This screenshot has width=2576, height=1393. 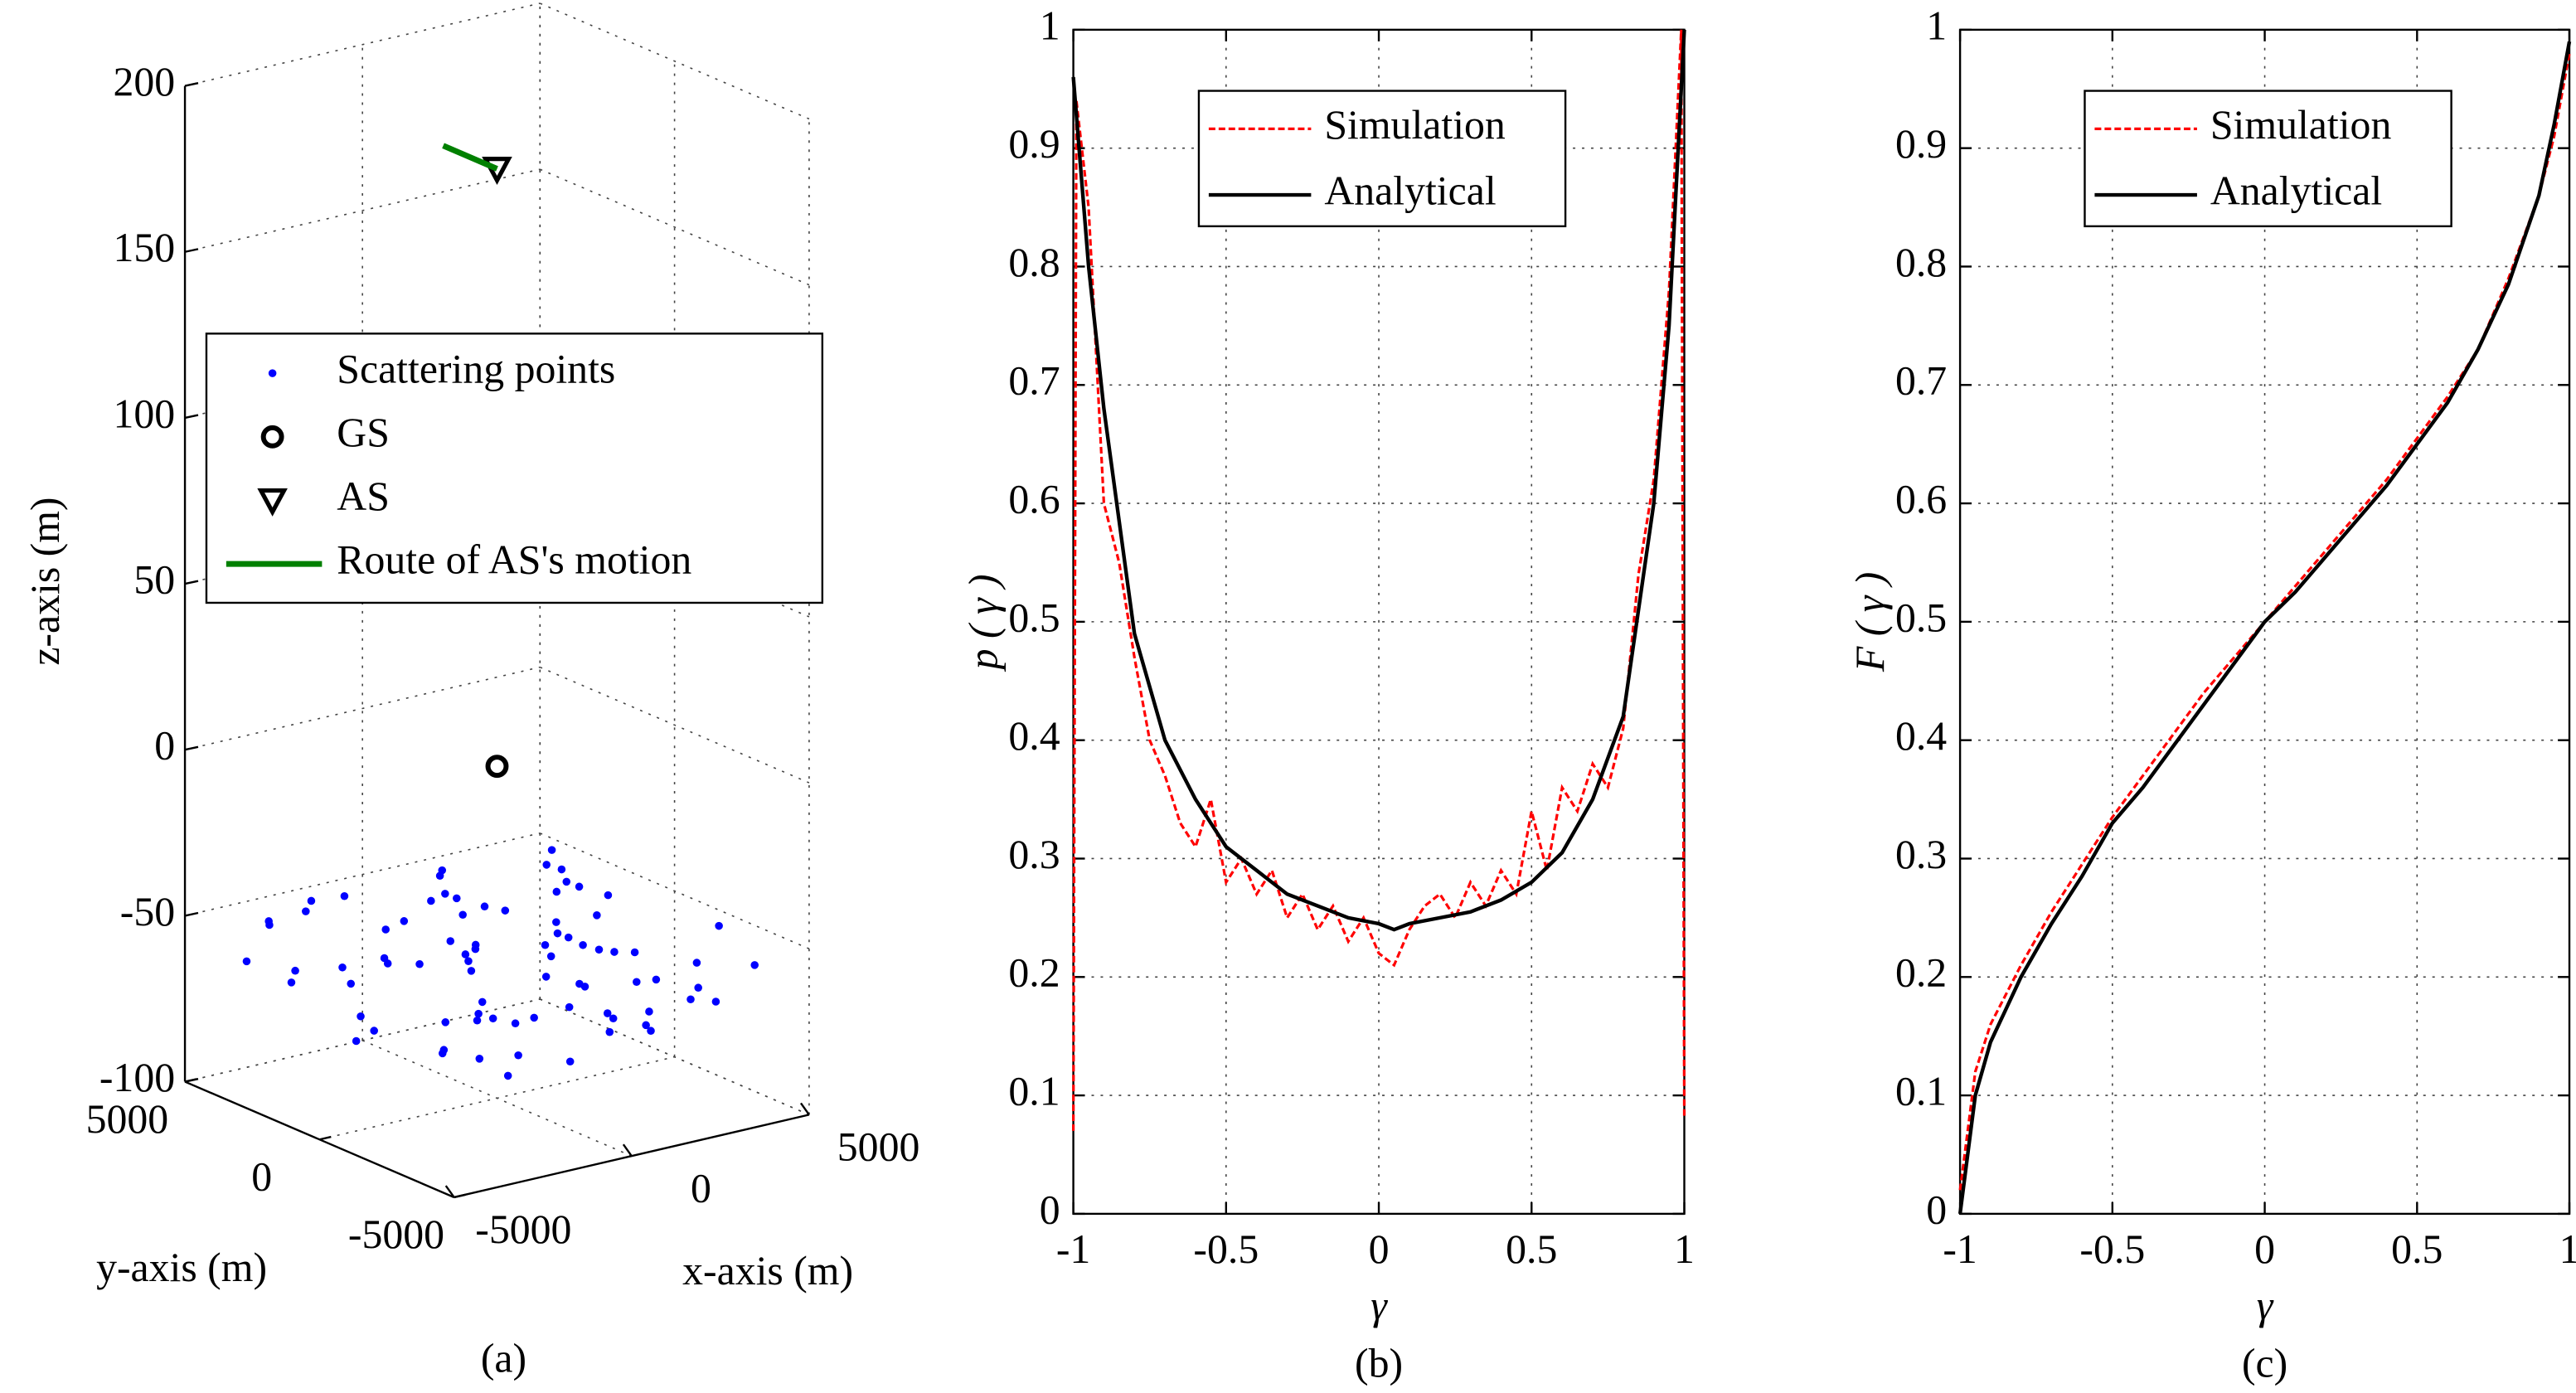 I want to click on z-tick-label: 200, so click(x=144, y=81).